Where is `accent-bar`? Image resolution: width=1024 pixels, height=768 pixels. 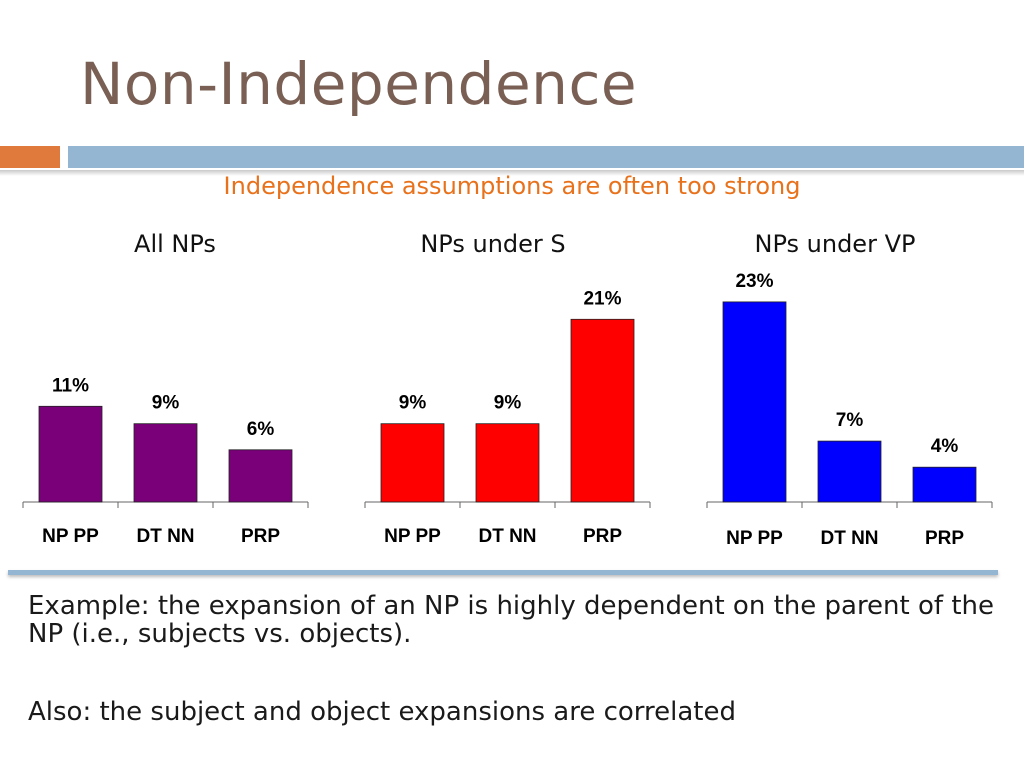 accent-bar is located at coordinates (30, 157).